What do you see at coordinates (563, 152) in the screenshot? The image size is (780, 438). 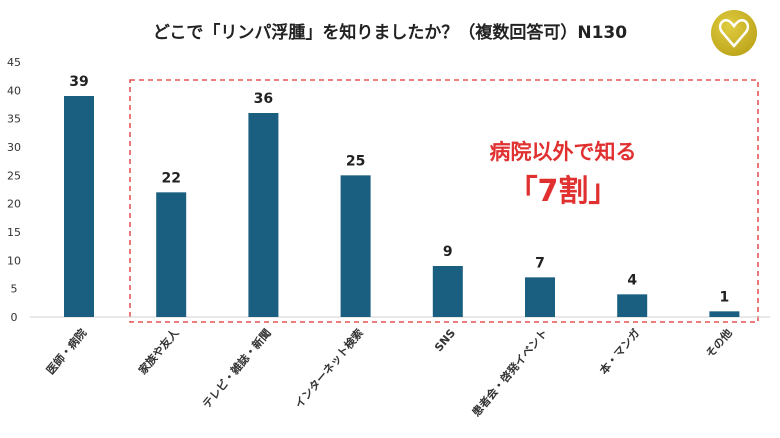 I see `annotation-line1: 病院以外で知る` at bounding box center [563, 152].